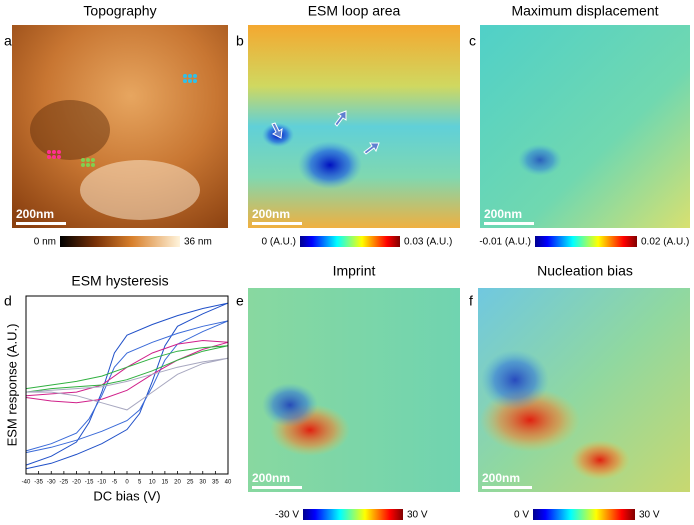 The image size is (694, 525). I want to click on panel-letter: b, so click(240, 41).